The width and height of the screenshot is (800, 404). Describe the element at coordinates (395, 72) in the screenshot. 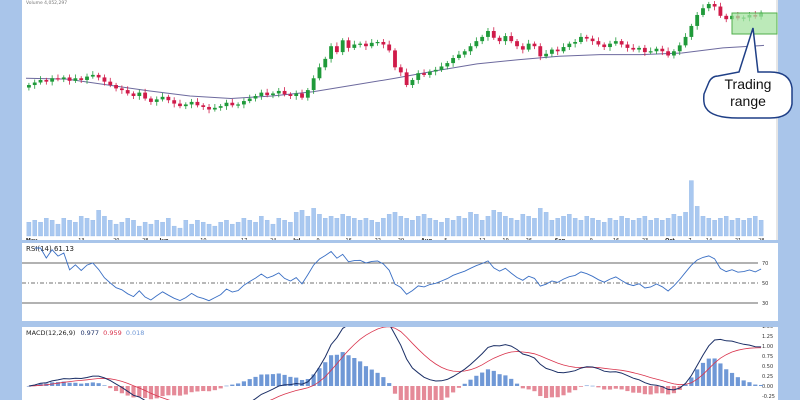

I see `moving-average-line` at that location.